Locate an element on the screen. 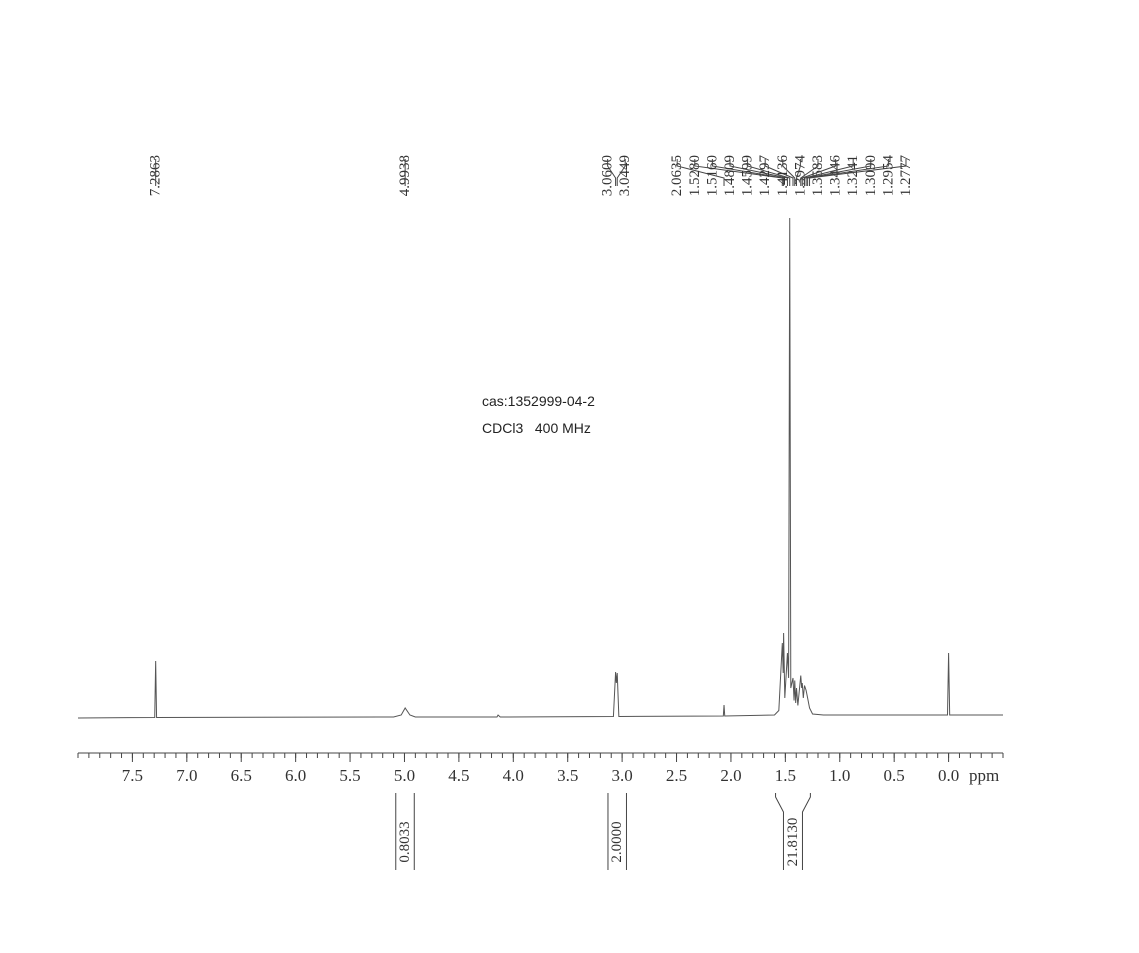 The width and height of the screenshot is (1139, 953). peak-label: 1.4136 is located at coordinates (783, 176).